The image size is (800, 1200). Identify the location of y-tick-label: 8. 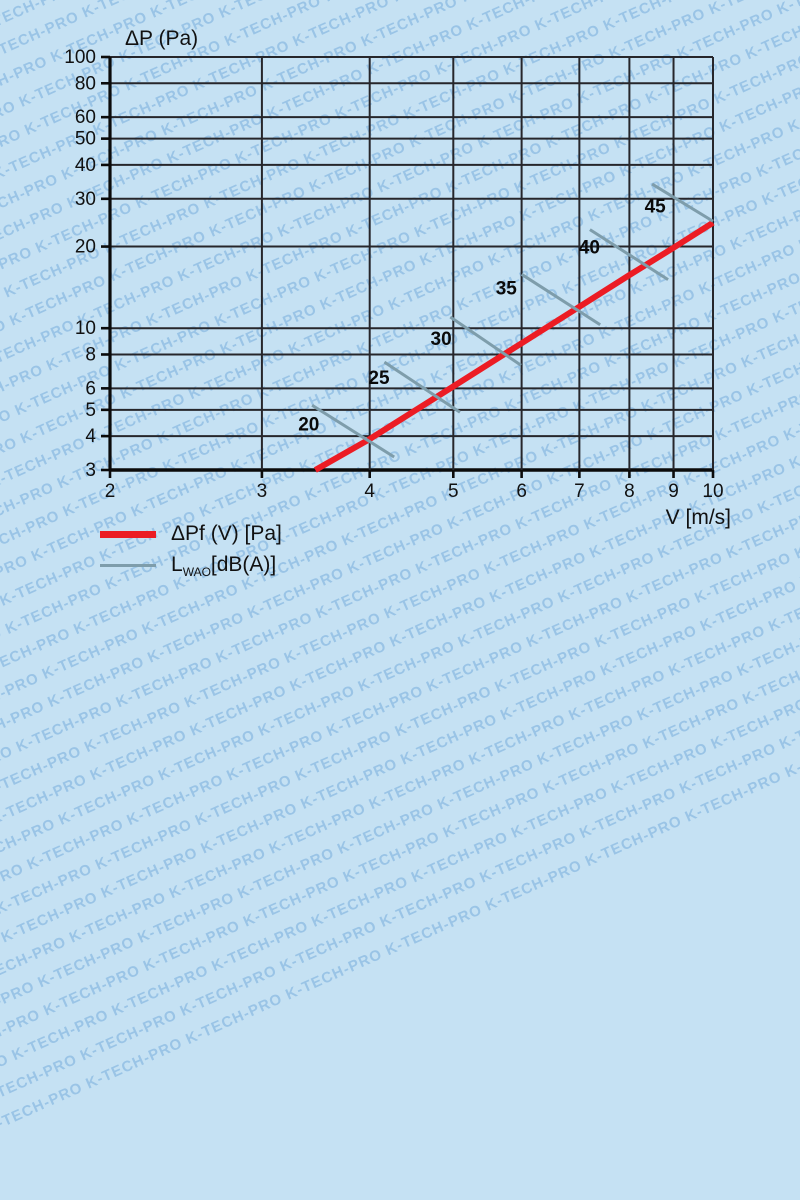
(90, 354).